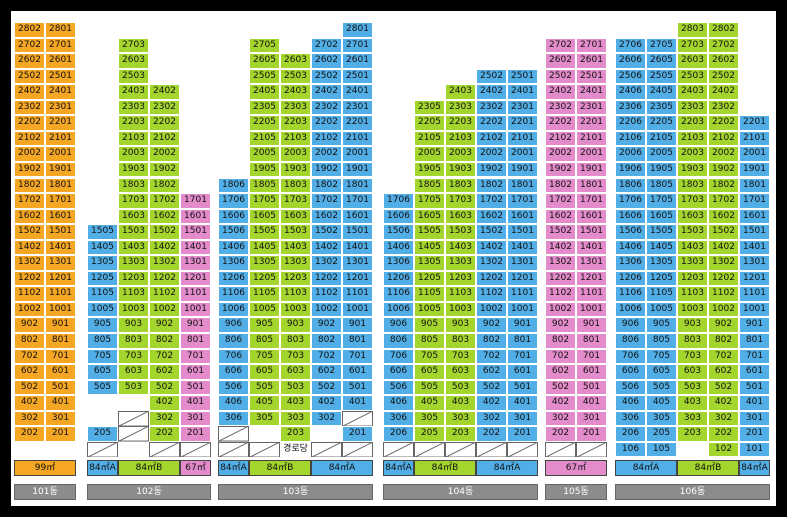 The height and width of the screenshot is (517, 787). What do you see at coordinates (491, 263) in the screenshot?
I see `unit-104-1302: 1302` at bounding box center [491, 263].